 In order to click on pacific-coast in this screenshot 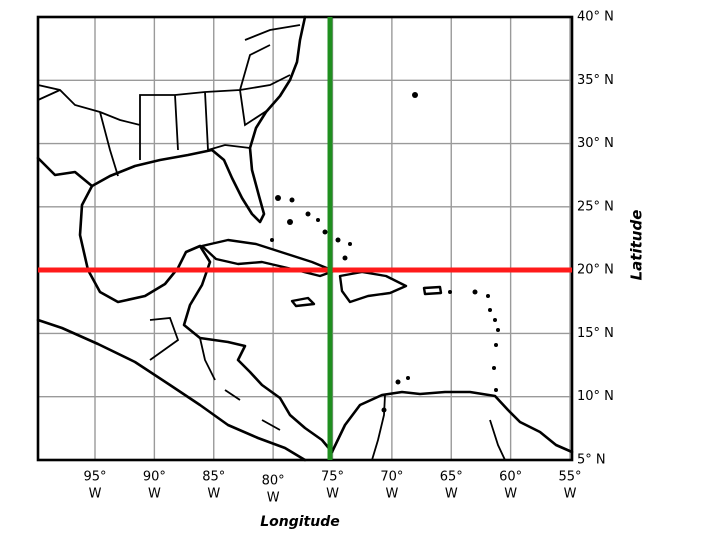, I will do `click(171, 390)`.